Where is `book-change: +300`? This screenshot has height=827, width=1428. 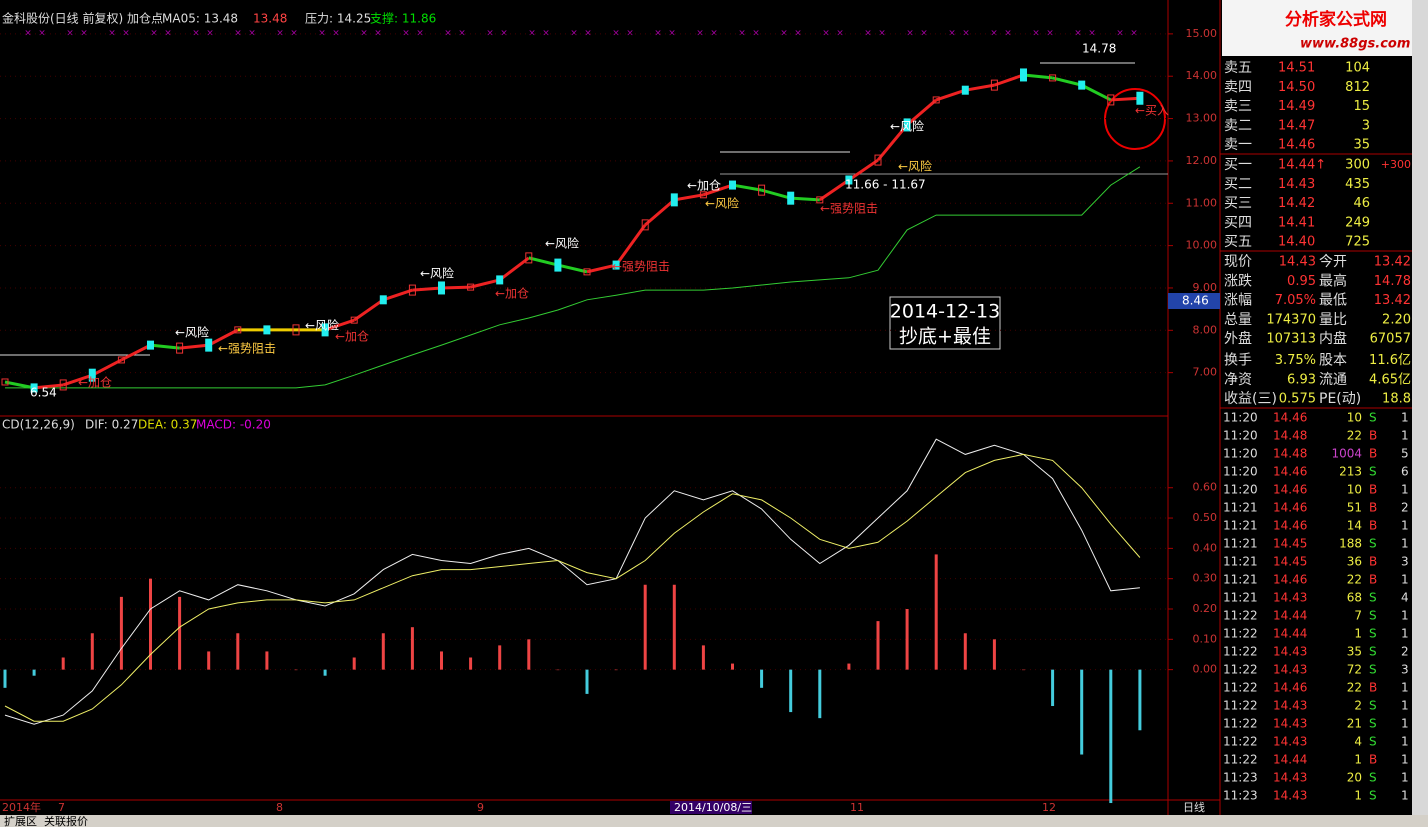
book-change: +300 is located at coordinates (1396, 164).